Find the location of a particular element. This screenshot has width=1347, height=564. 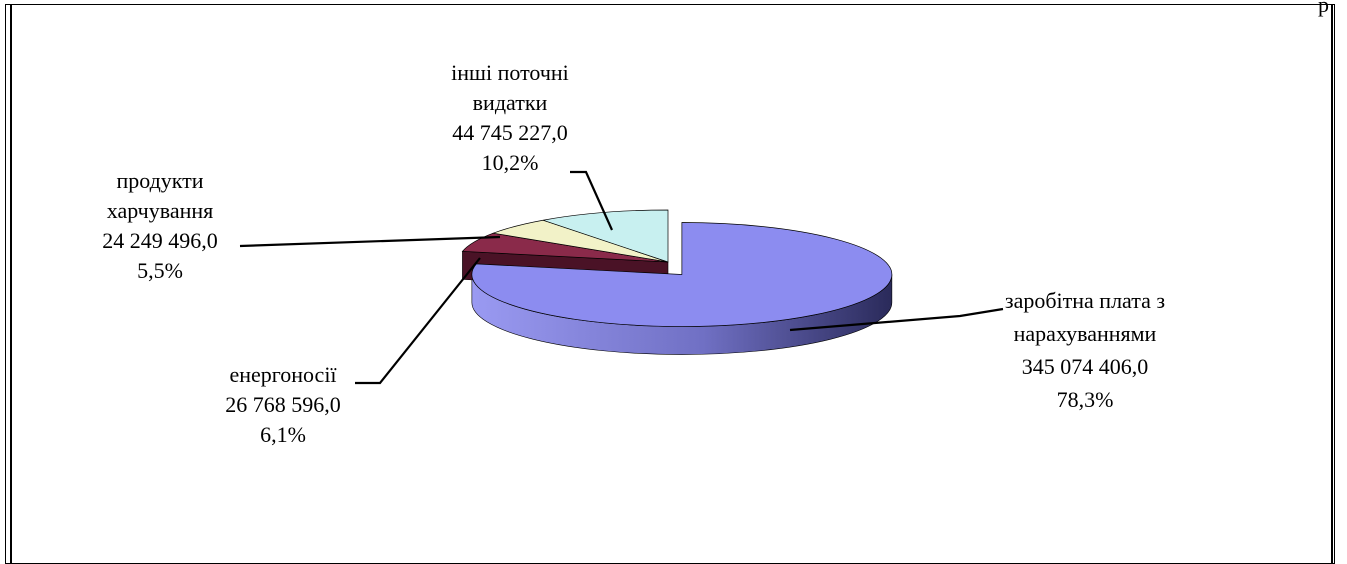

page-fragment-text: р is located at coordinates (1323, 8).